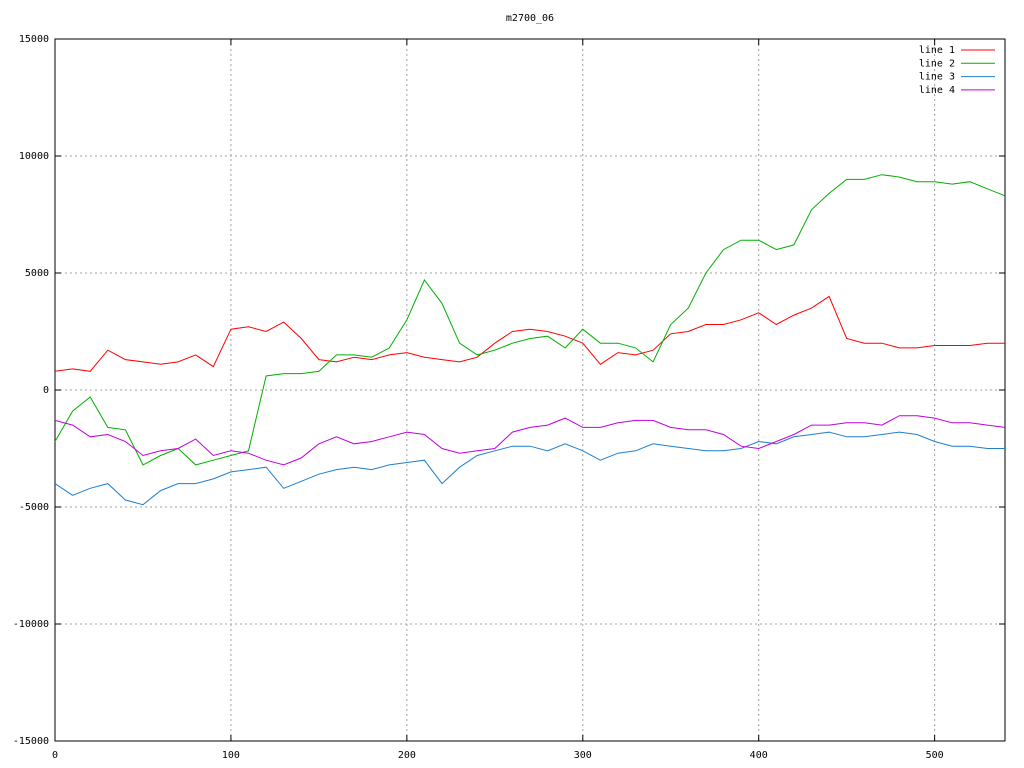 This screenshot has width=1024, height=768. What do you see at coordinates (34, 156) in the screenshot?
I see `y-tick-label: 10000` at bounding box center [34, 156].